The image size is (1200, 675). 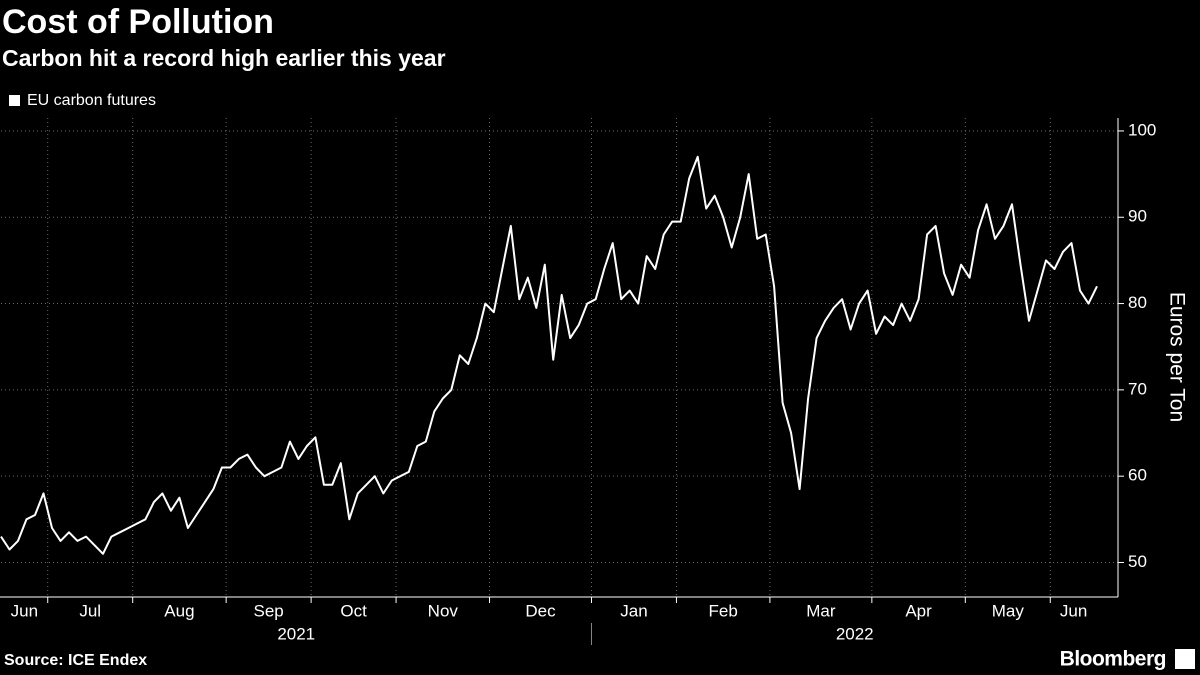 I want to click on y-tick-label: 100, so click(x=1142, y=129).